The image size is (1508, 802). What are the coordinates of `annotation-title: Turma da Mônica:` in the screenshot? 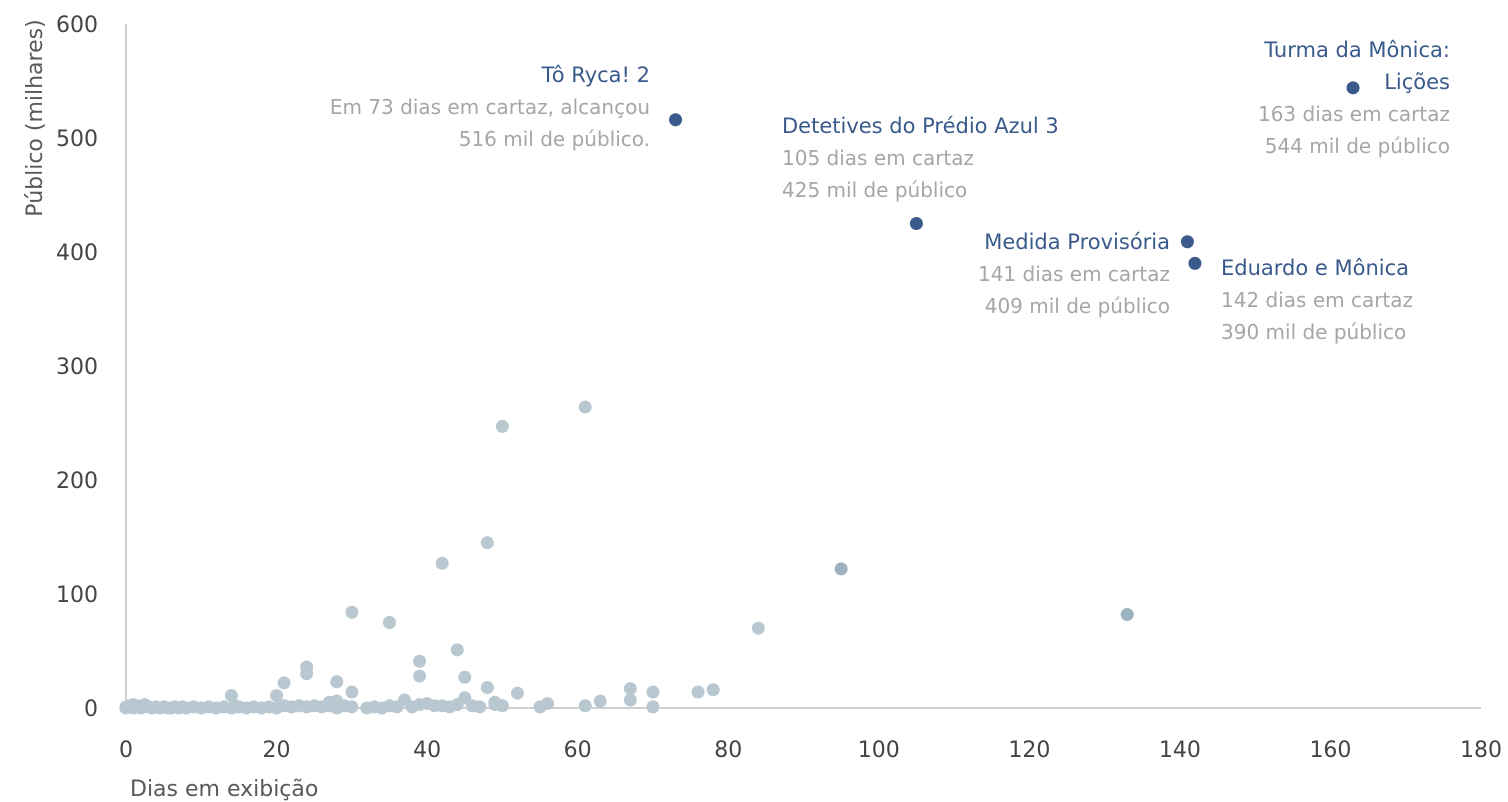 It's located at (1356, 50).